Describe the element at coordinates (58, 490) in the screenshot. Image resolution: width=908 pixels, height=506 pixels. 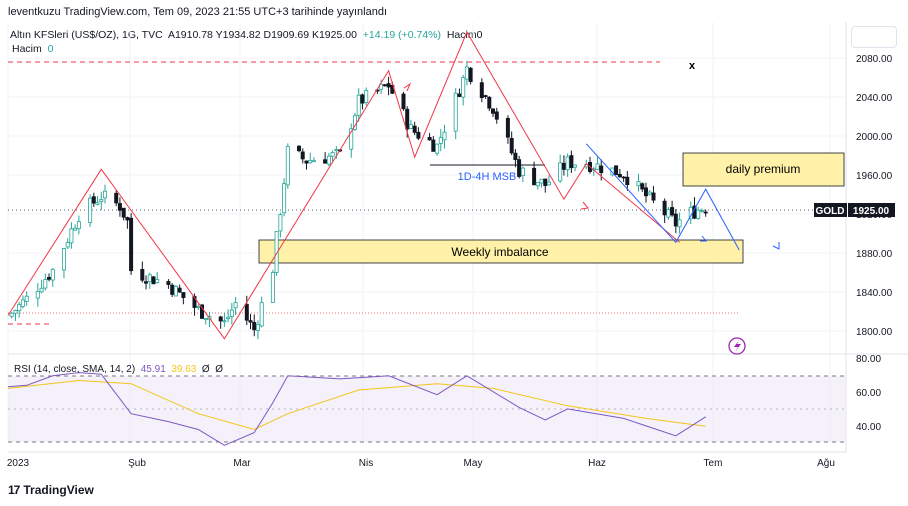
I see `brand-name: TradingView` at that location.